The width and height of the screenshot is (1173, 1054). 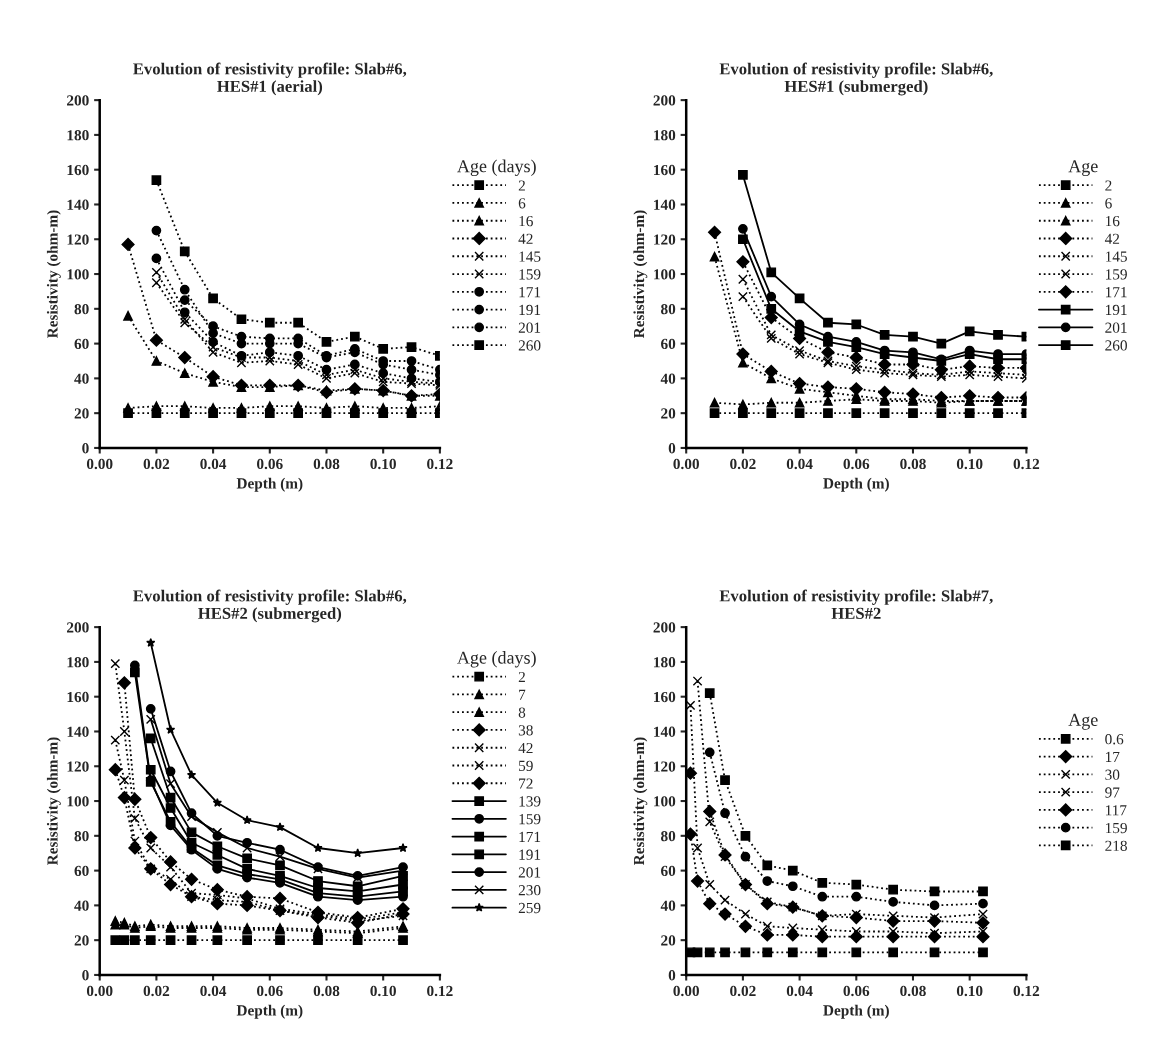 What do you see at coordinates (526, 783) in the screenshot?
I see `legend-label: 72` at bounding box center [526, 783].